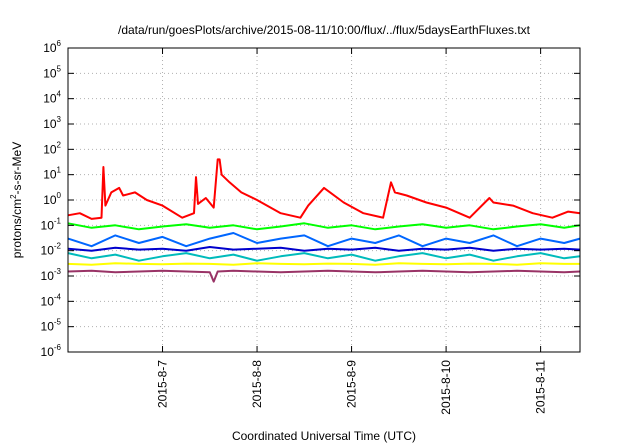 This screenshot has height=448, width=640. Describe the element at coordinates (352, 384) in the screenshot. I see `x-tick-label: 2015-8-9` at that location.